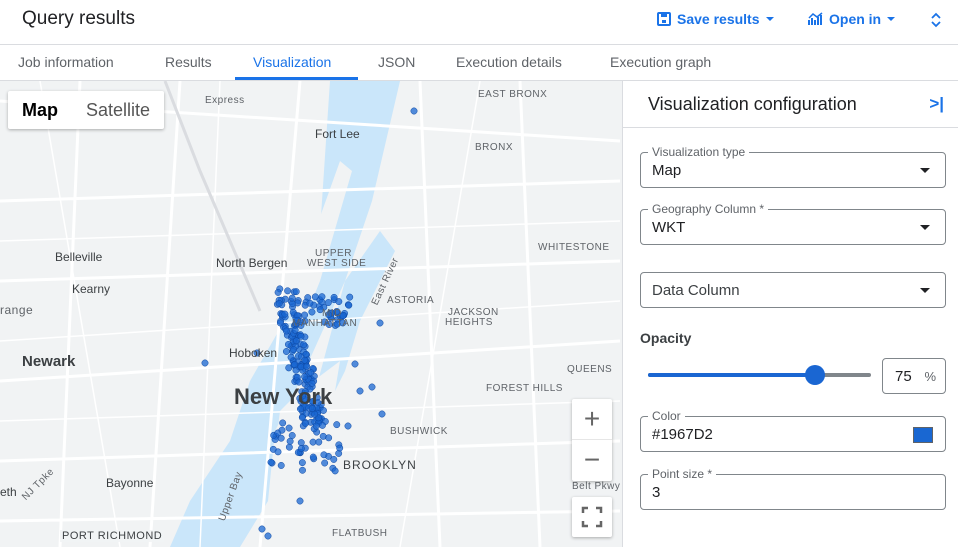 This screenshot has width=958, height=547. I want to click on opacity-slider, so click(759, 375).